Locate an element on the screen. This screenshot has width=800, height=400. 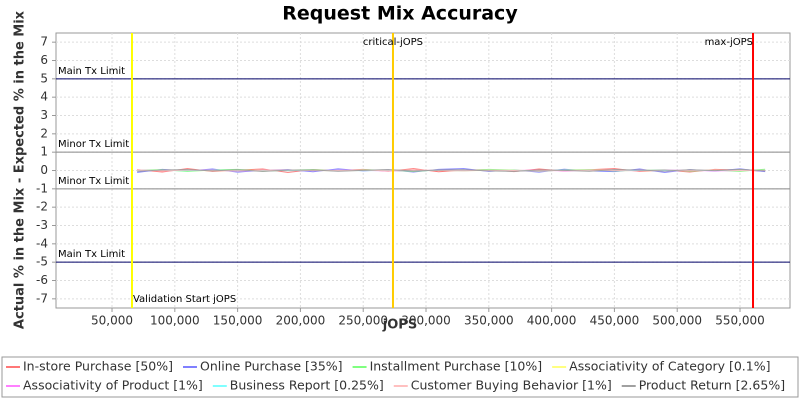
y-tick-label: -6 is located at coordinates (42, 280).